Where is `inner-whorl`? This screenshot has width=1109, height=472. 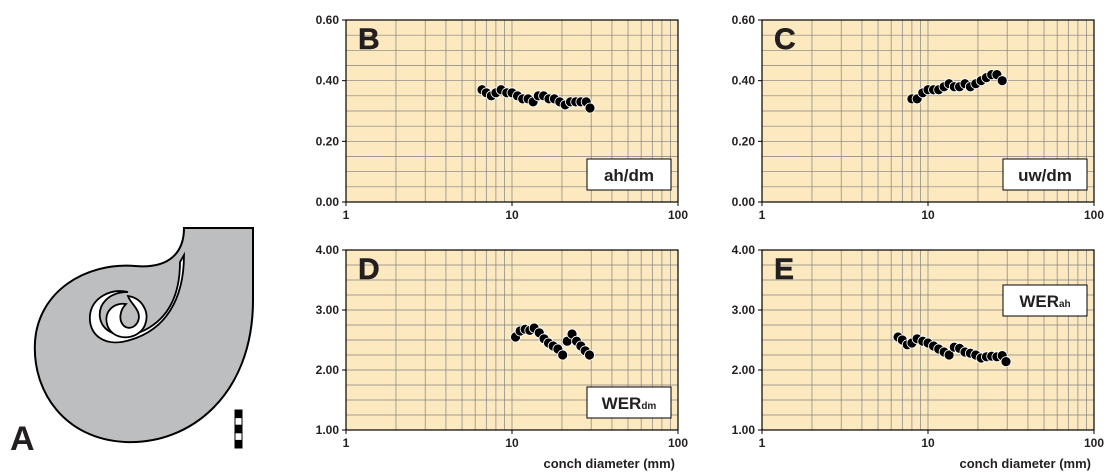
inner-whorl is located at coordinates (126, 316).